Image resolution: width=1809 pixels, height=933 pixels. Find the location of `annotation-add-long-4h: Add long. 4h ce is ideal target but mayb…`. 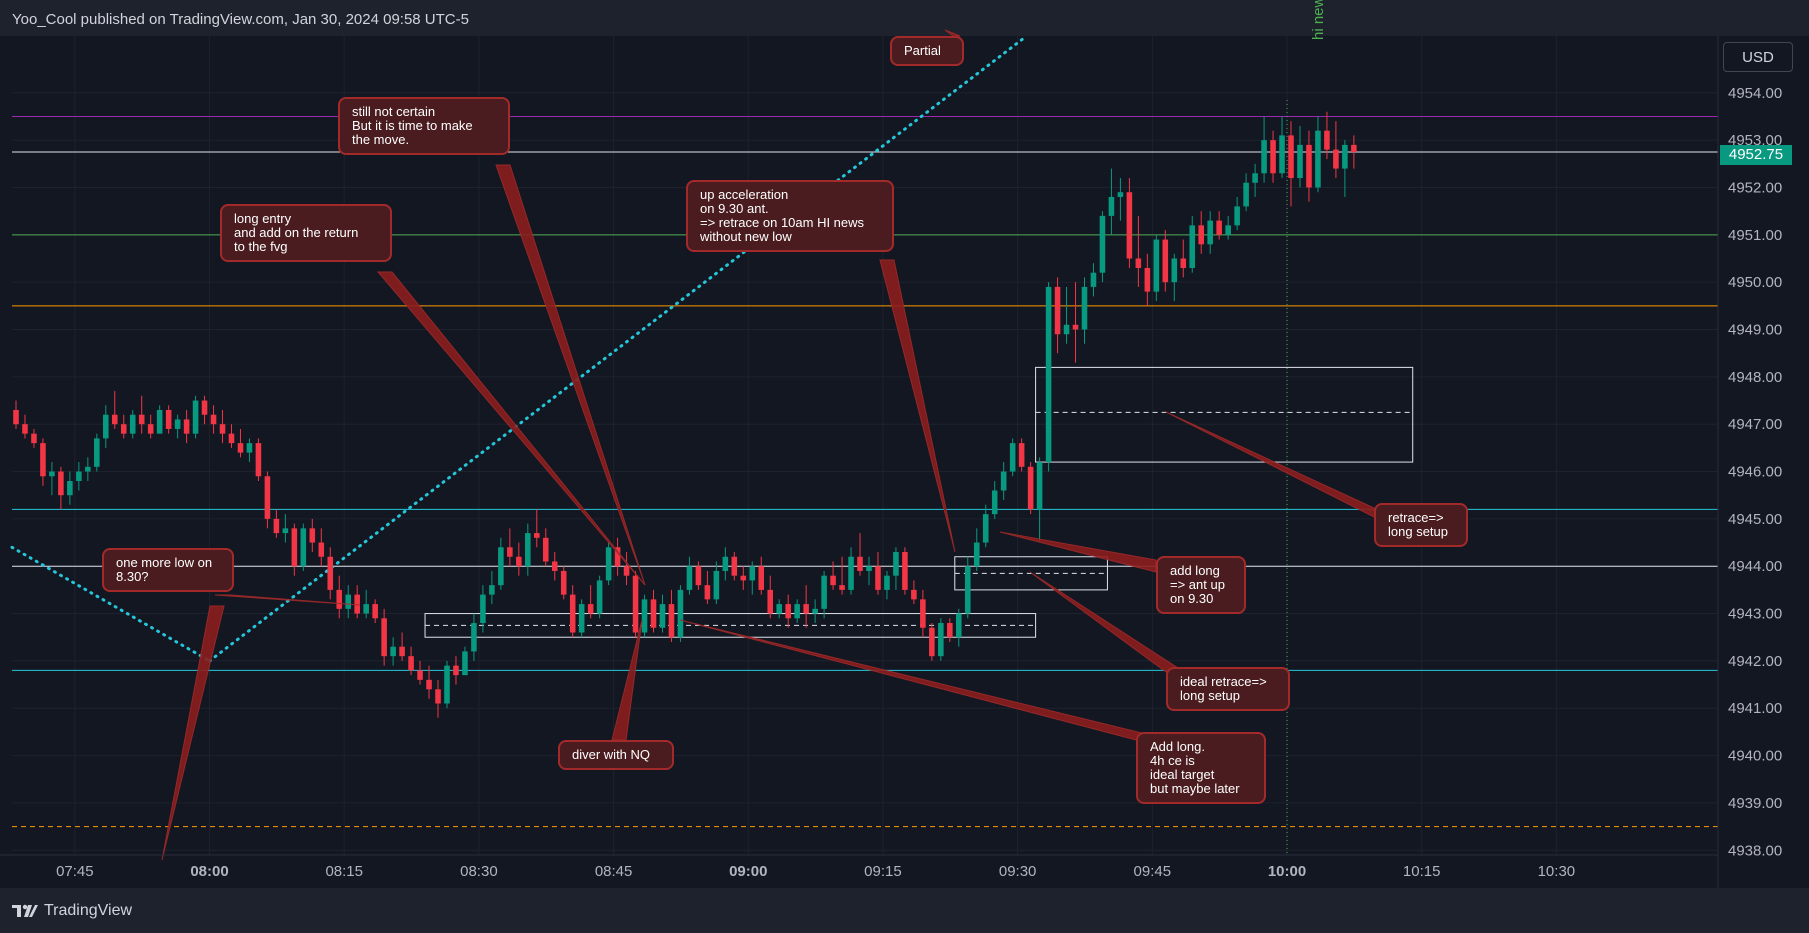

annotation-add-long-4h: Add long. 4h ce is ideal target but mayb… is located at coordinates (1201, 768).